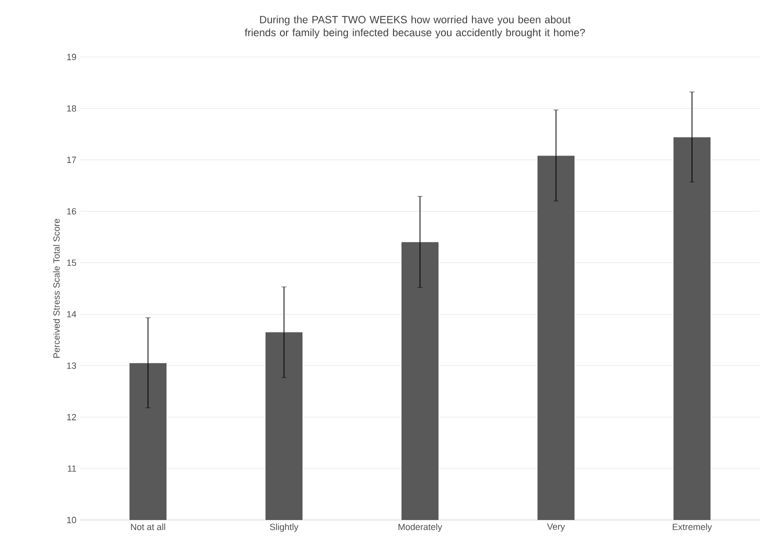  What do you see at coordinates (71, 365) in the screenshot?
I see `y-tick-label: 13` at bounding box center [71, 365].